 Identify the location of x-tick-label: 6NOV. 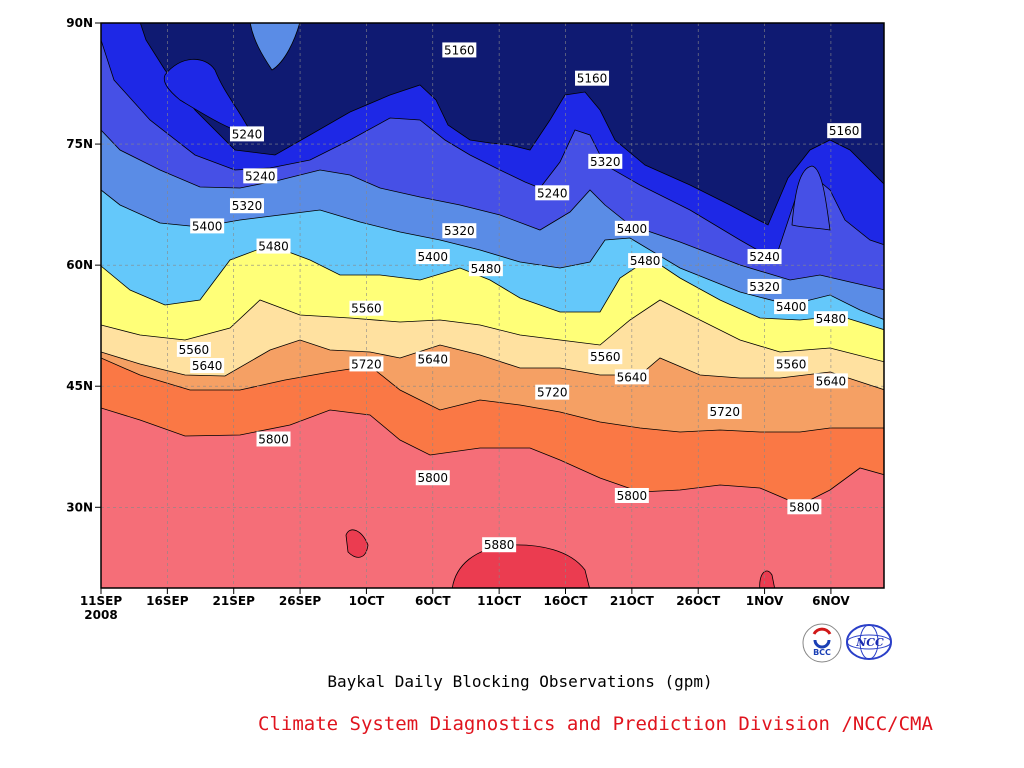
(831, 601).